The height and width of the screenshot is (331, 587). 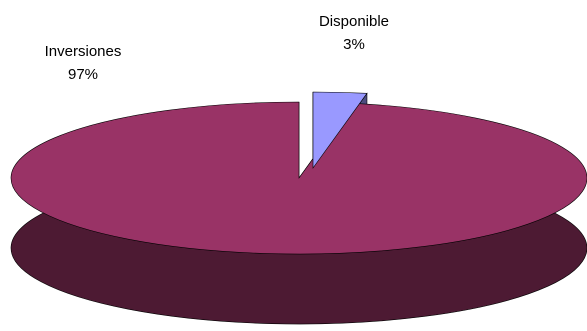 What do you see at coordinates (354, 21) in the screenshot?
I see `slice-label-disponible: Disponible` at bounding box center [354, 21].